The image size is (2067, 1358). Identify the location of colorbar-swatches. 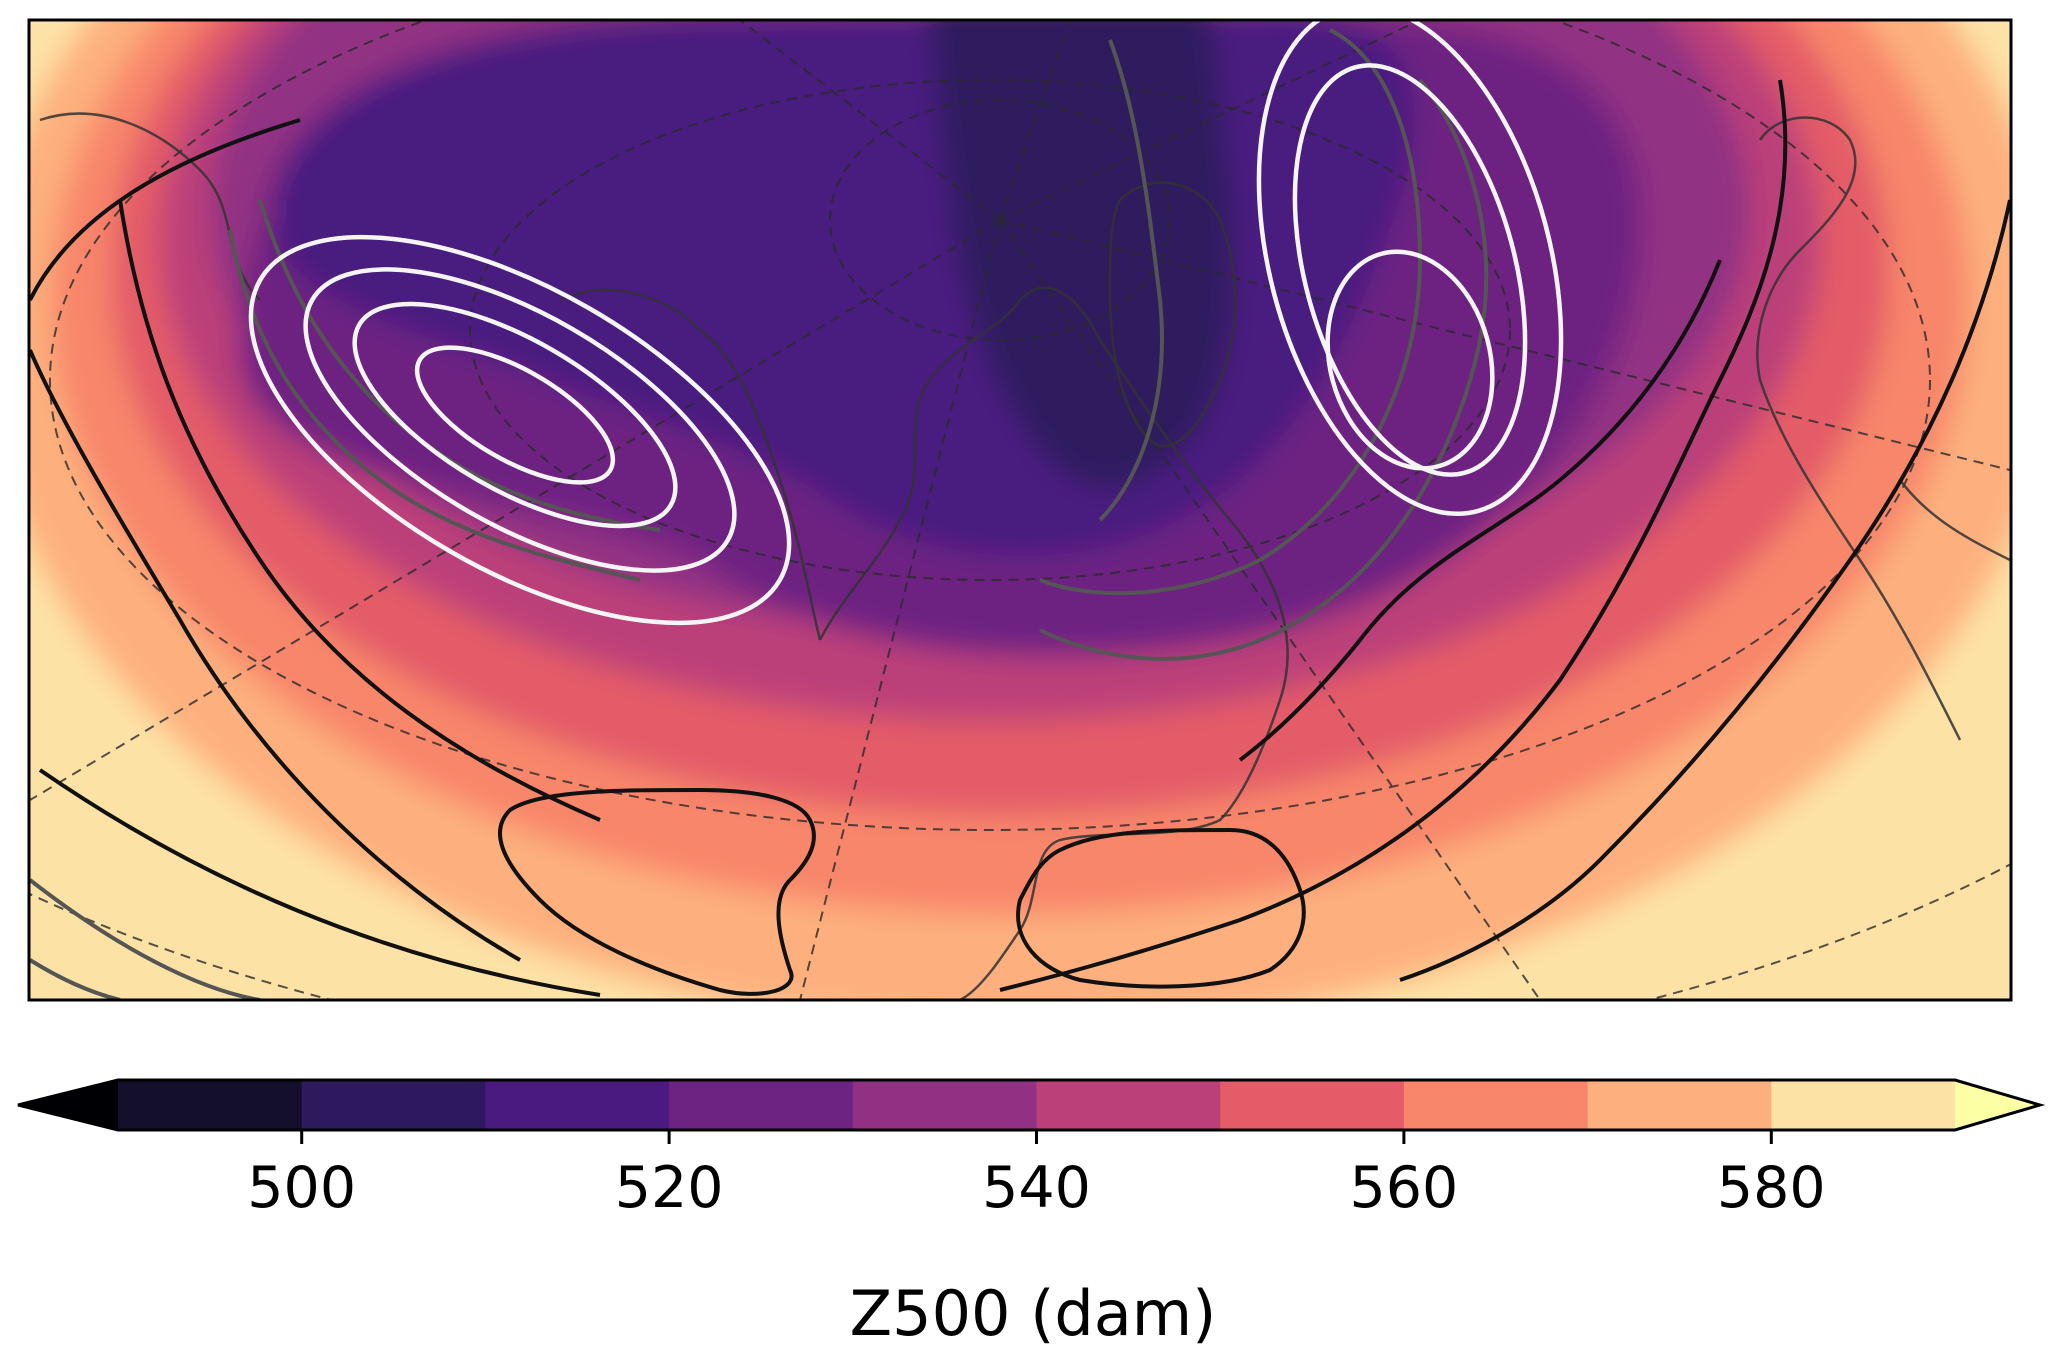
(1031, 1105).